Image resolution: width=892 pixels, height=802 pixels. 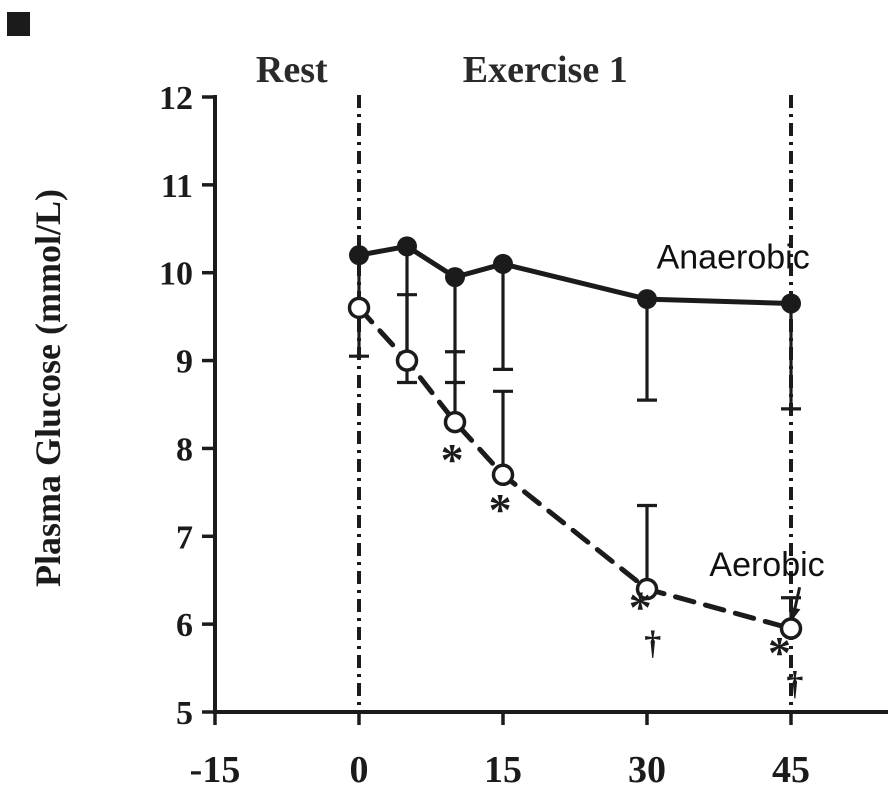 What do you see at coordinates (292, 70) in the screenshot?
I see `phase-label: Rest` at bounding box center [292, 70].